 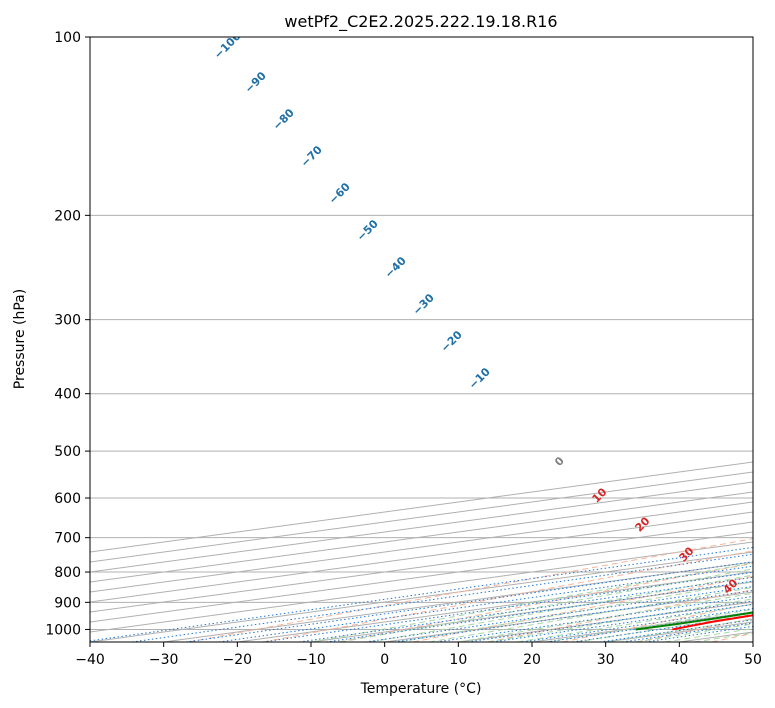 I want to click on x-tick-label: 20, so click(x=532, y=660).